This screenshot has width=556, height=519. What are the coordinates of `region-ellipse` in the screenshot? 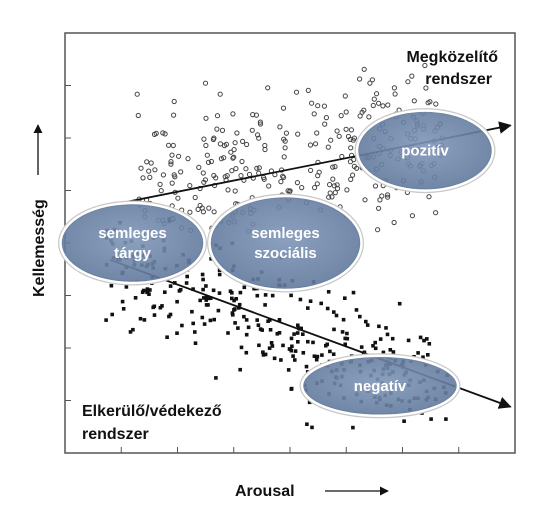 It's located at (380, 386).